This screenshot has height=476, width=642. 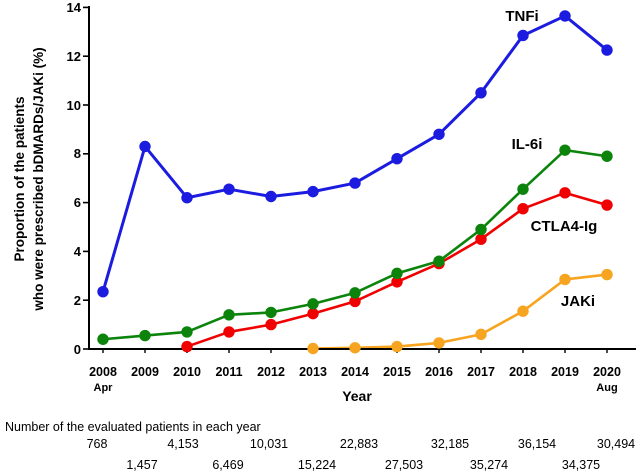 What do you see at coordinates (460, 311) in the screenshot?
I see `line-jaki` at bounding box center [460, 311].